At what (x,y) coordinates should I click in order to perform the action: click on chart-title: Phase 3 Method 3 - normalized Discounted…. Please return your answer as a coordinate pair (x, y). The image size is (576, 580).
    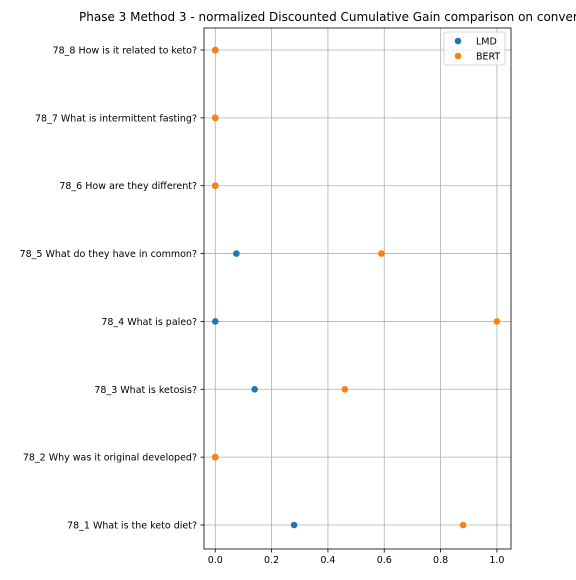
    Looking at the image, I should click on (327, 17).